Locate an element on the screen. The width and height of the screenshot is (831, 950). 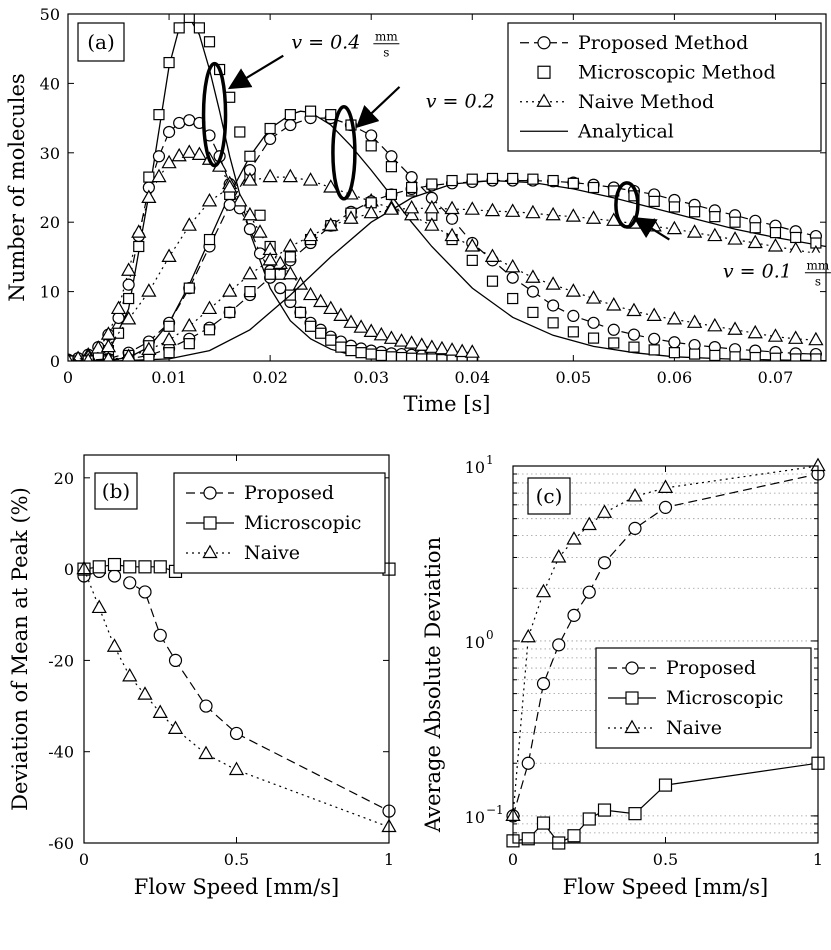
y-axis-label: Deviation of Mean at Peak (%) is located at coordinates (20, 649).